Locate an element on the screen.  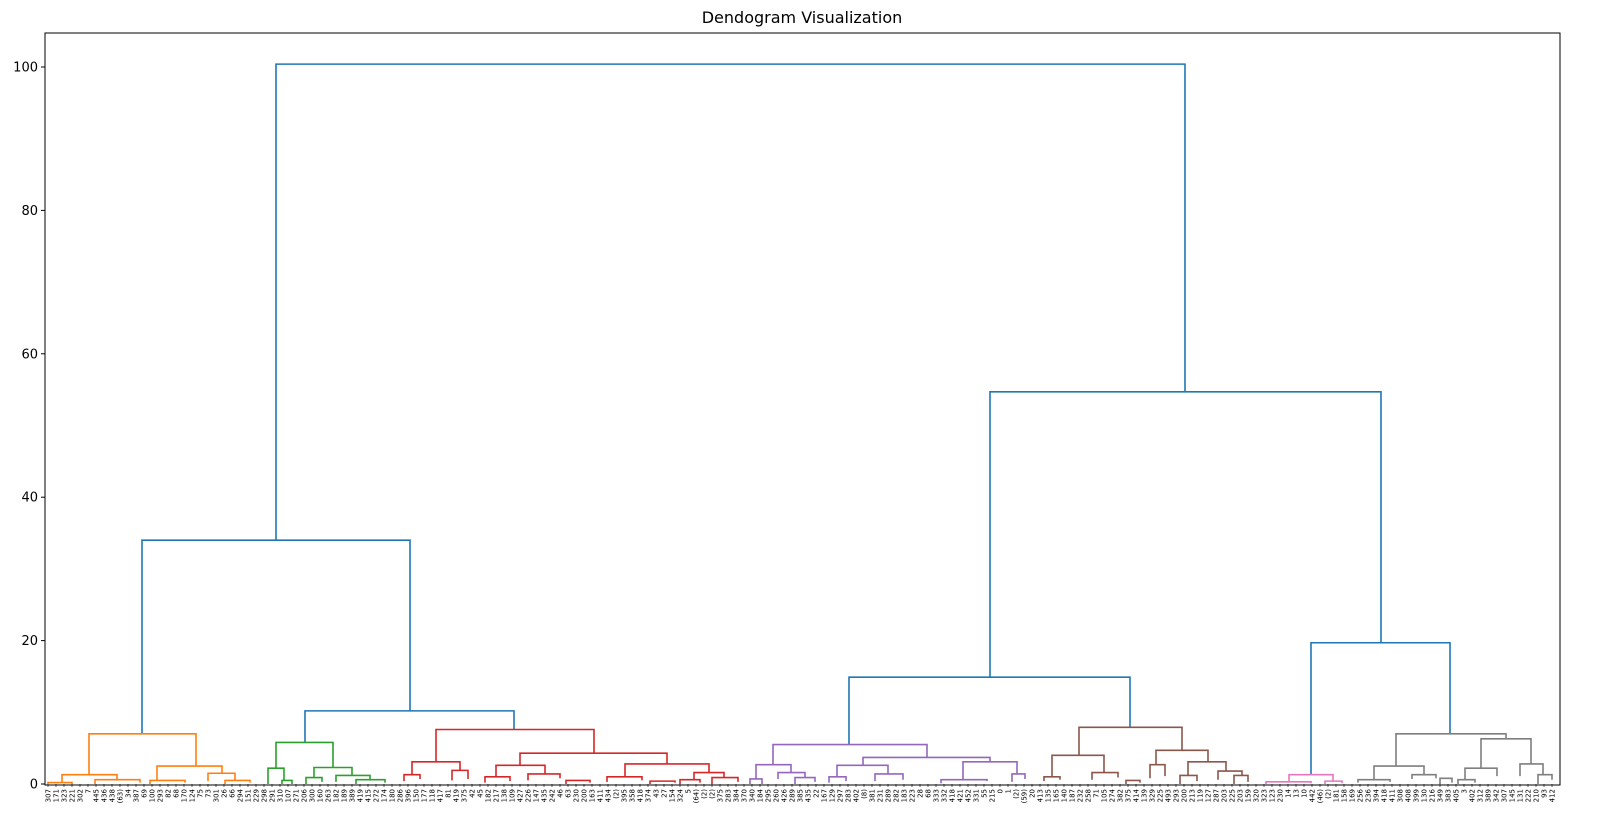
leaf-label: 374 is located at coordinates (649, 795).